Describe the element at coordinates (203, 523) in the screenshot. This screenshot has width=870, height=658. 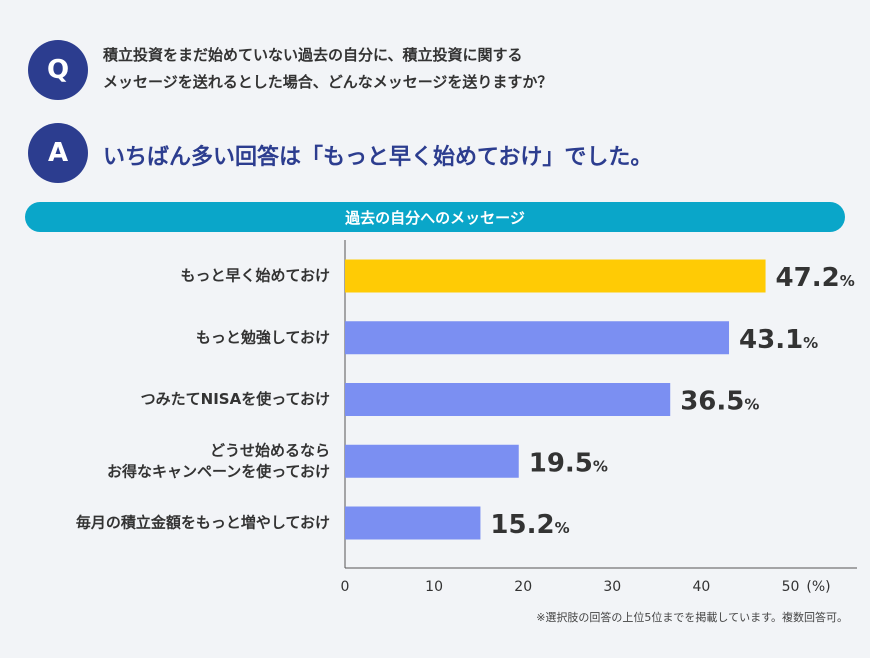
I see `category-label-5: 毎月の積立金額をもっと増やしておけ` at that location.